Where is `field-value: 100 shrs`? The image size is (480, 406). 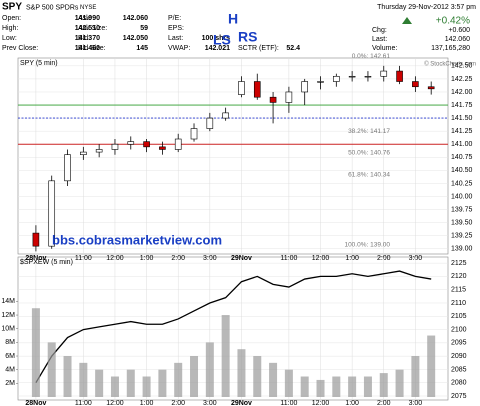 field-value: 100 shrs is located at coordinates (216, 38).